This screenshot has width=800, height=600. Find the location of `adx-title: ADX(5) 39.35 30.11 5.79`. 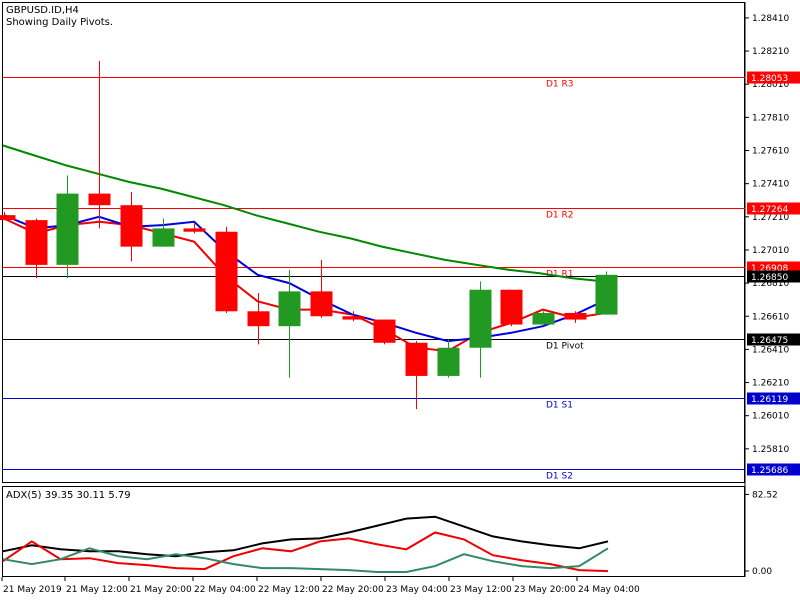

adx-title: ADX(5) 39.35 30.11 5.79 is located at coordinates (68, 495).